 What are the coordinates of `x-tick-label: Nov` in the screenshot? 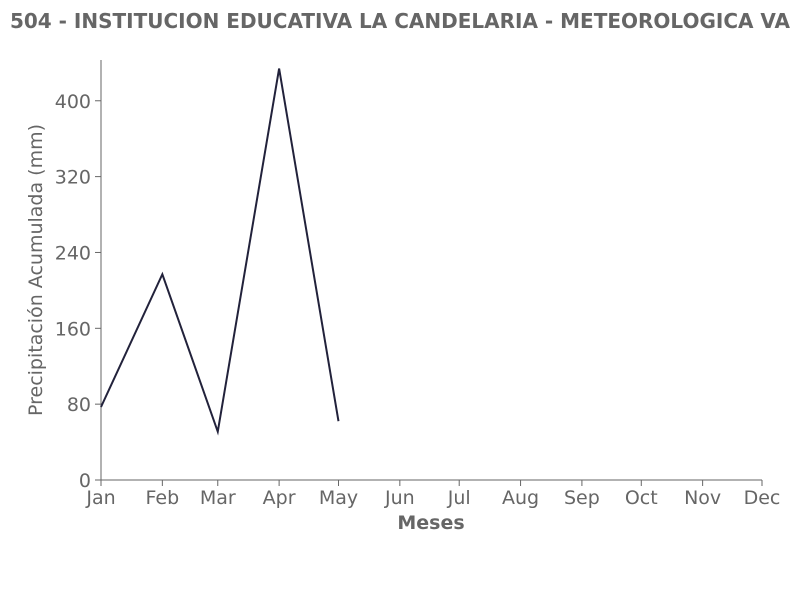 It's located at (702, 498).